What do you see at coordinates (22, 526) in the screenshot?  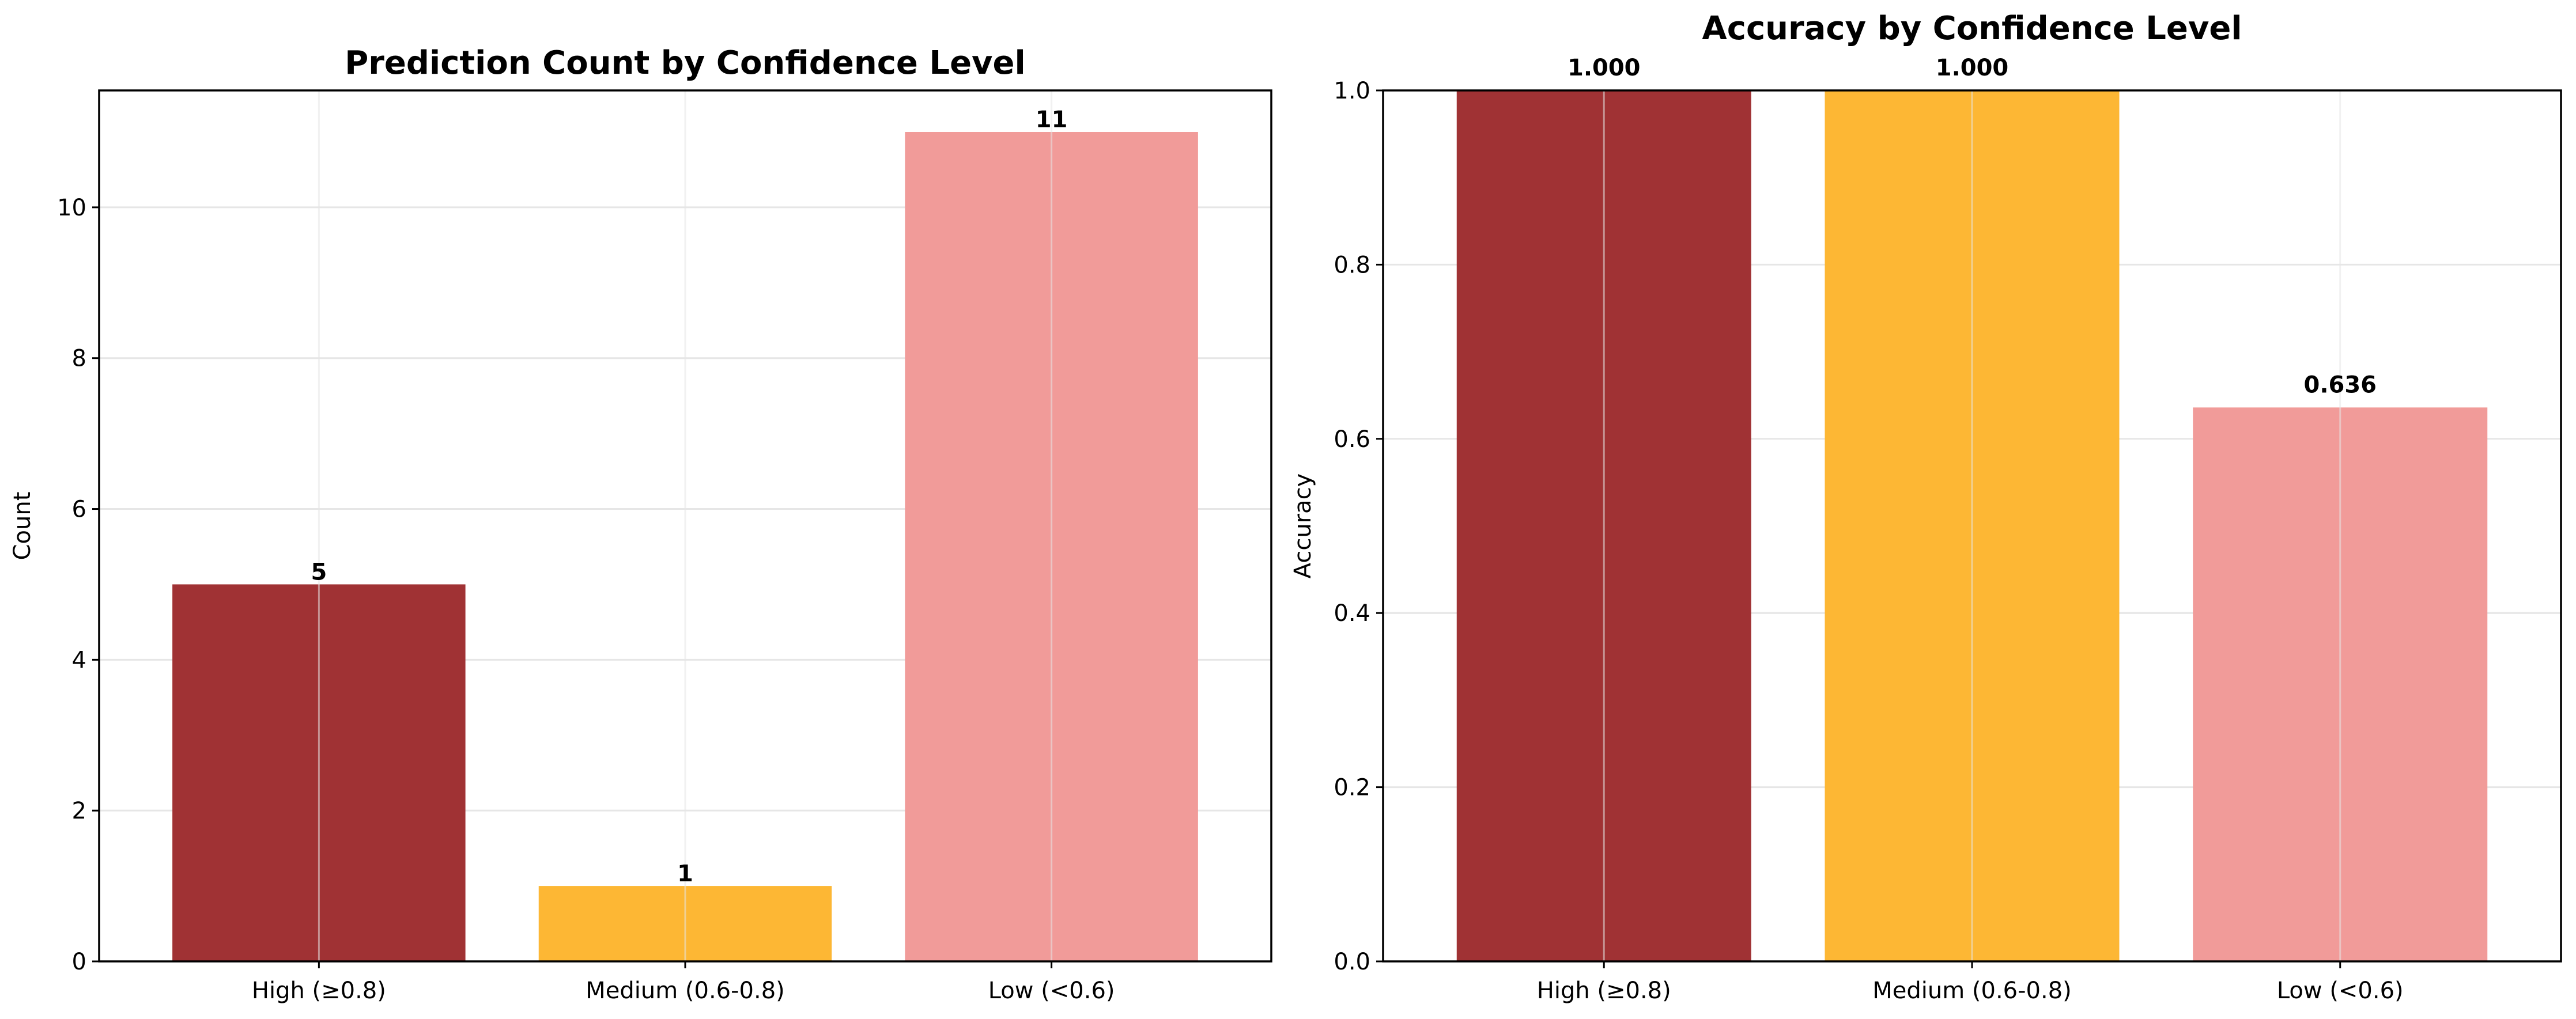 I see `y-axis-label: Count` at bounding box center [22, 526].